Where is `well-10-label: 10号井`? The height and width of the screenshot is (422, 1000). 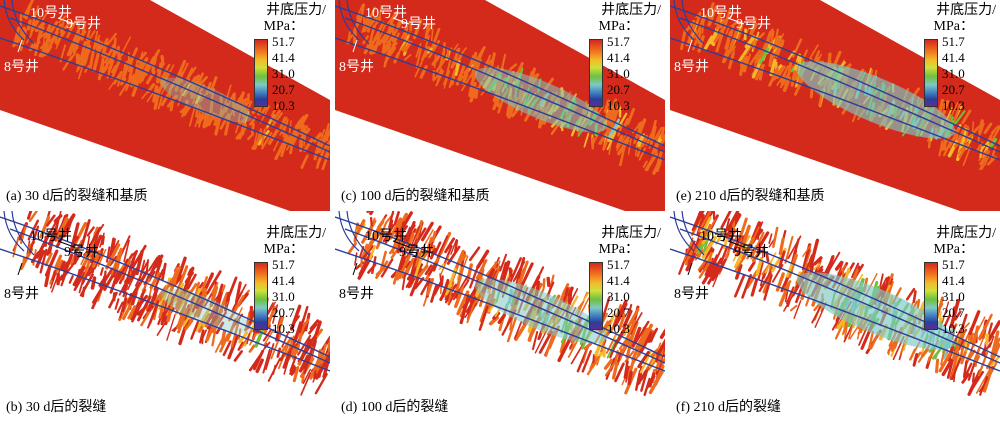
well-10-label: 10号井 is located at coordinates (386, 13).